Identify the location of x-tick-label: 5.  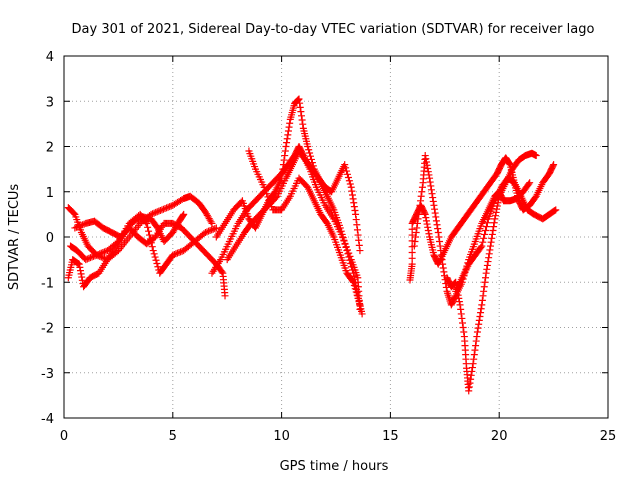
(173, 436).